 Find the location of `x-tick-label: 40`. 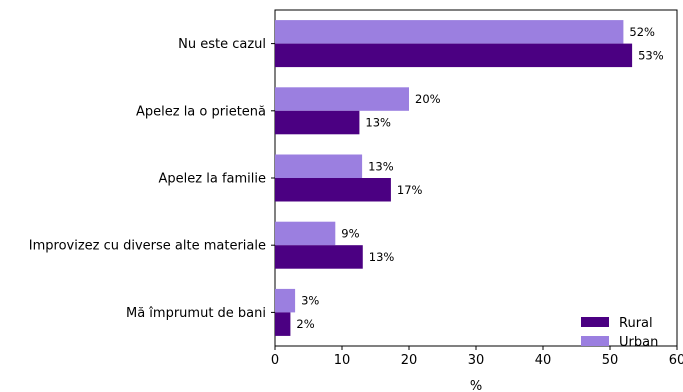

x-tick-label: 40 is located at coordinates (543, 360).